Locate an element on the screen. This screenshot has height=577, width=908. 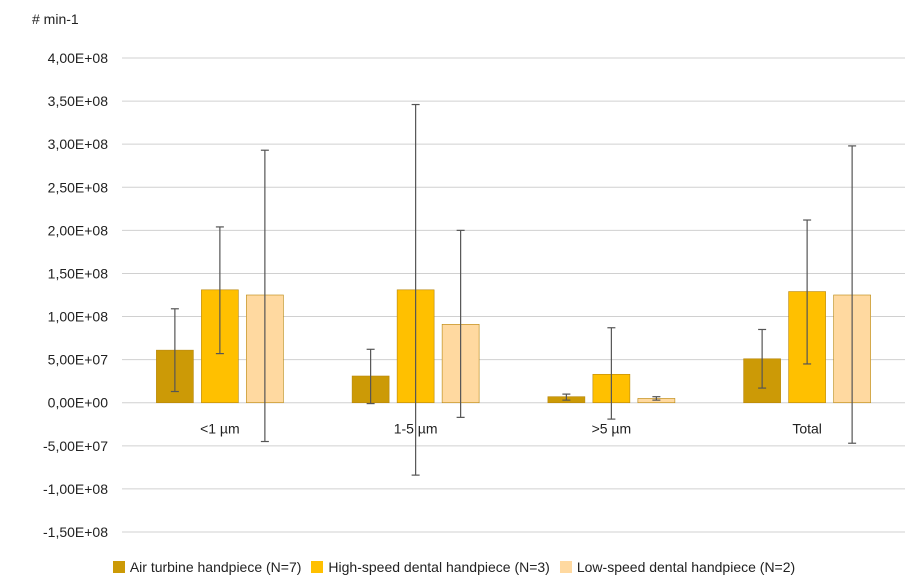
category-label: 1-5 µm is located at coordinates (416, 429).